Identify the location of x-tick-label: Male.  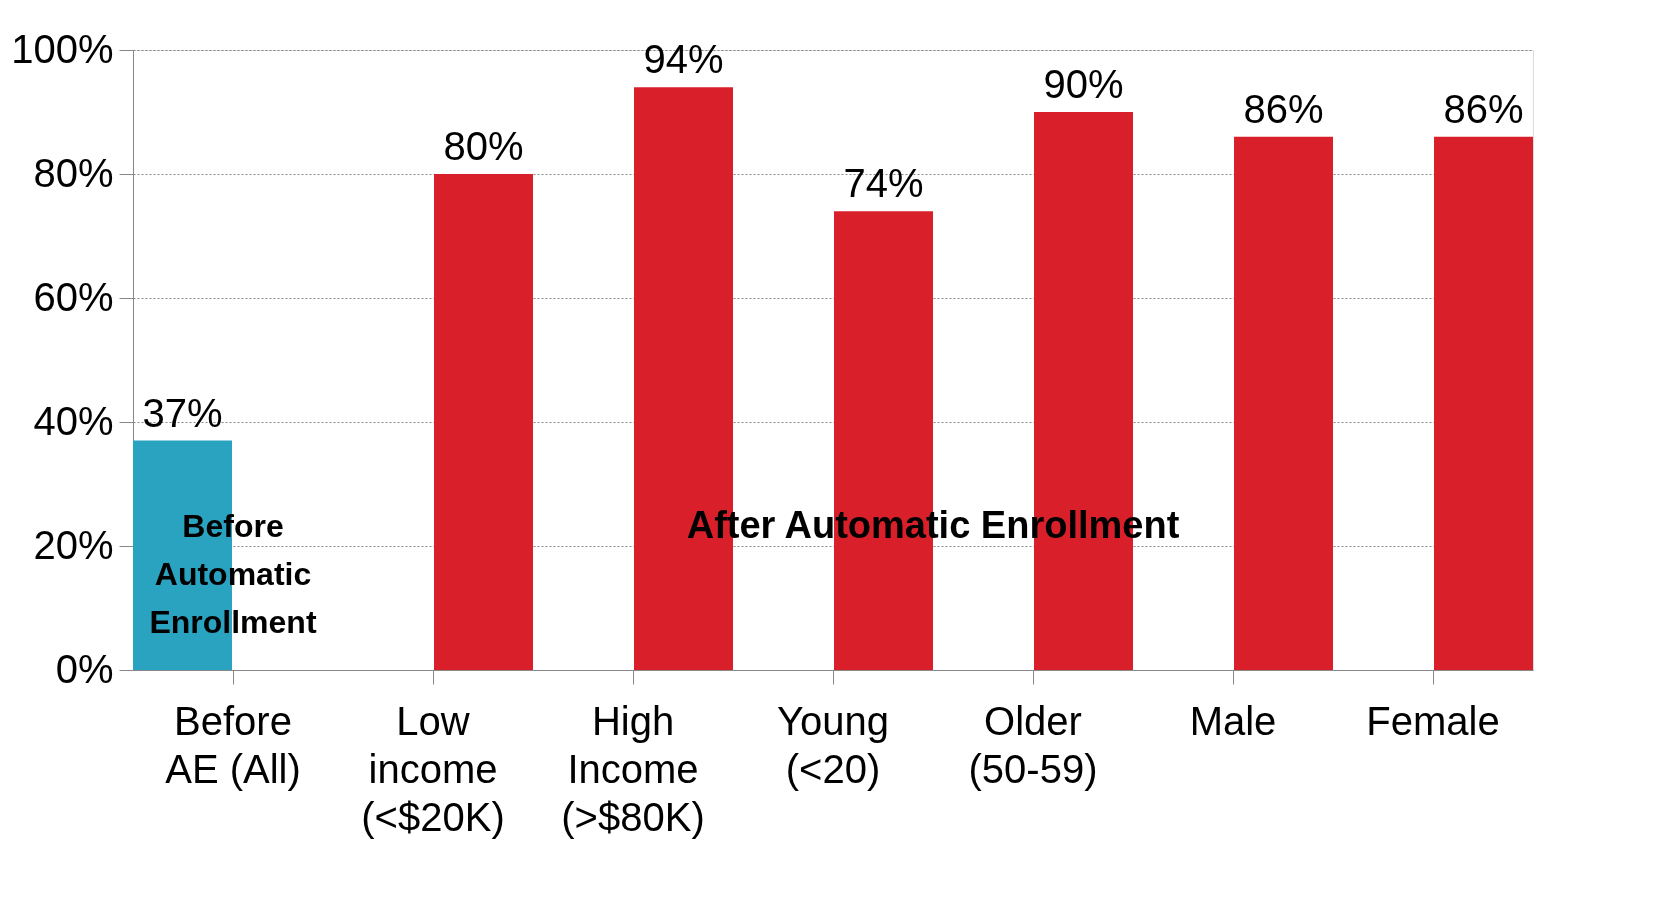
(1233, 720).